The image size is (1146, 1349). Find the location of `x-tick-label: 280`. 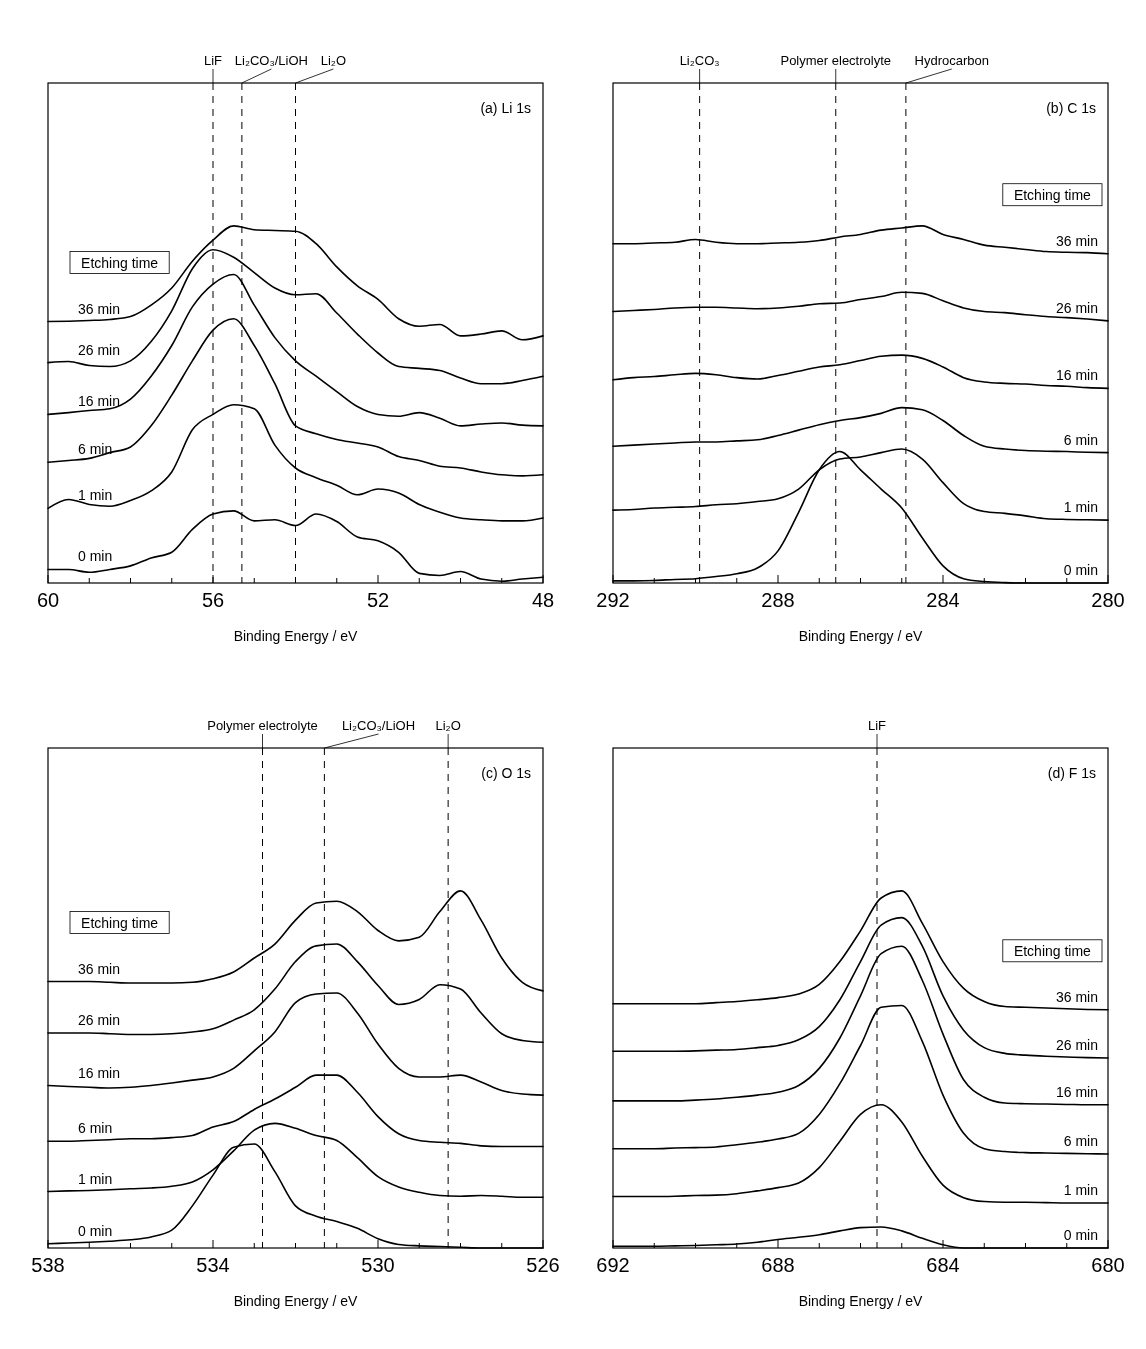

x-tick-label: 280 is located at coordinates (1108, 600).